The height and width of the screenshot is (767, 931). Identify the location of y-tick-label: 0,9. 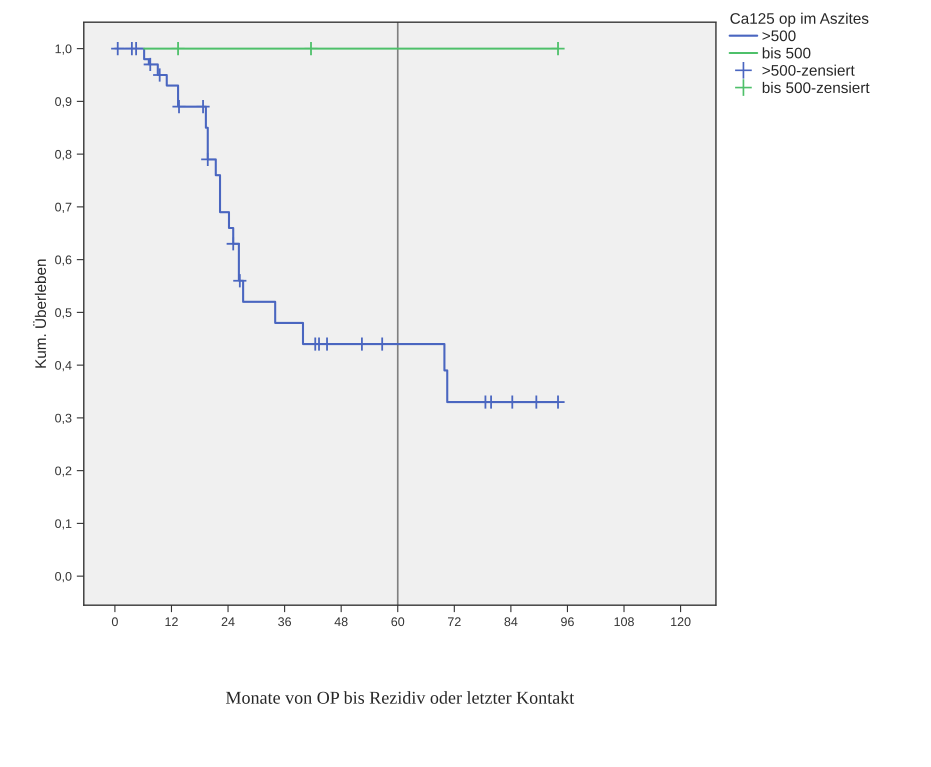
(63, 102).